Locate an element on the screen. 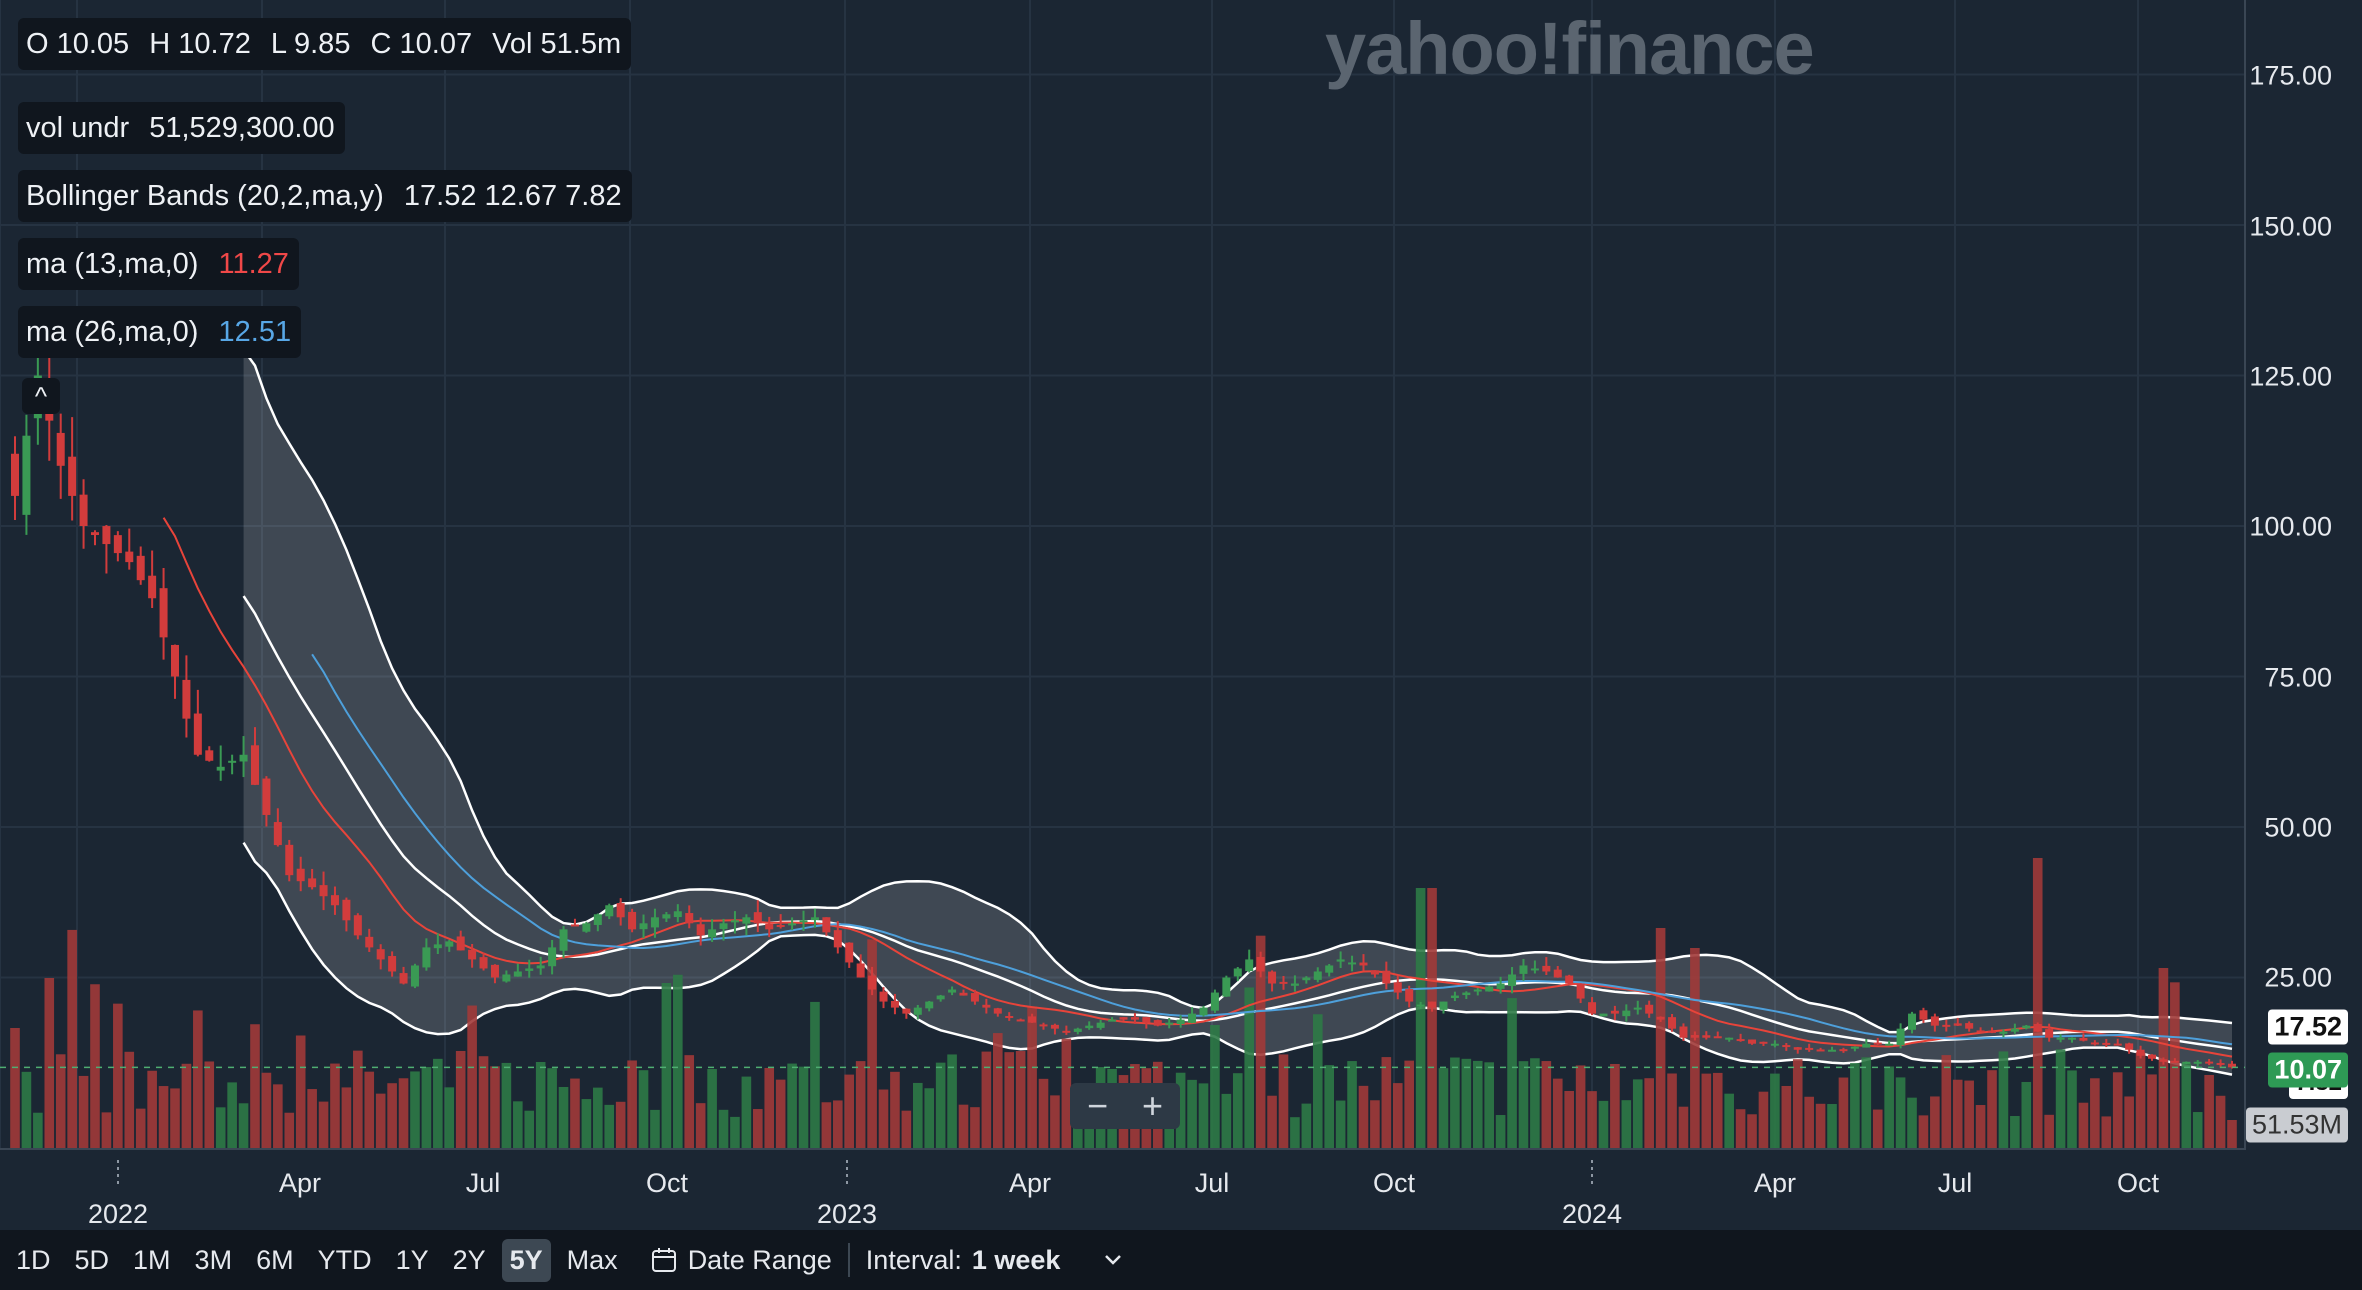 The image size is (2362, 1290). range-3m-button: 3M is located at coordinates (213, 1259).